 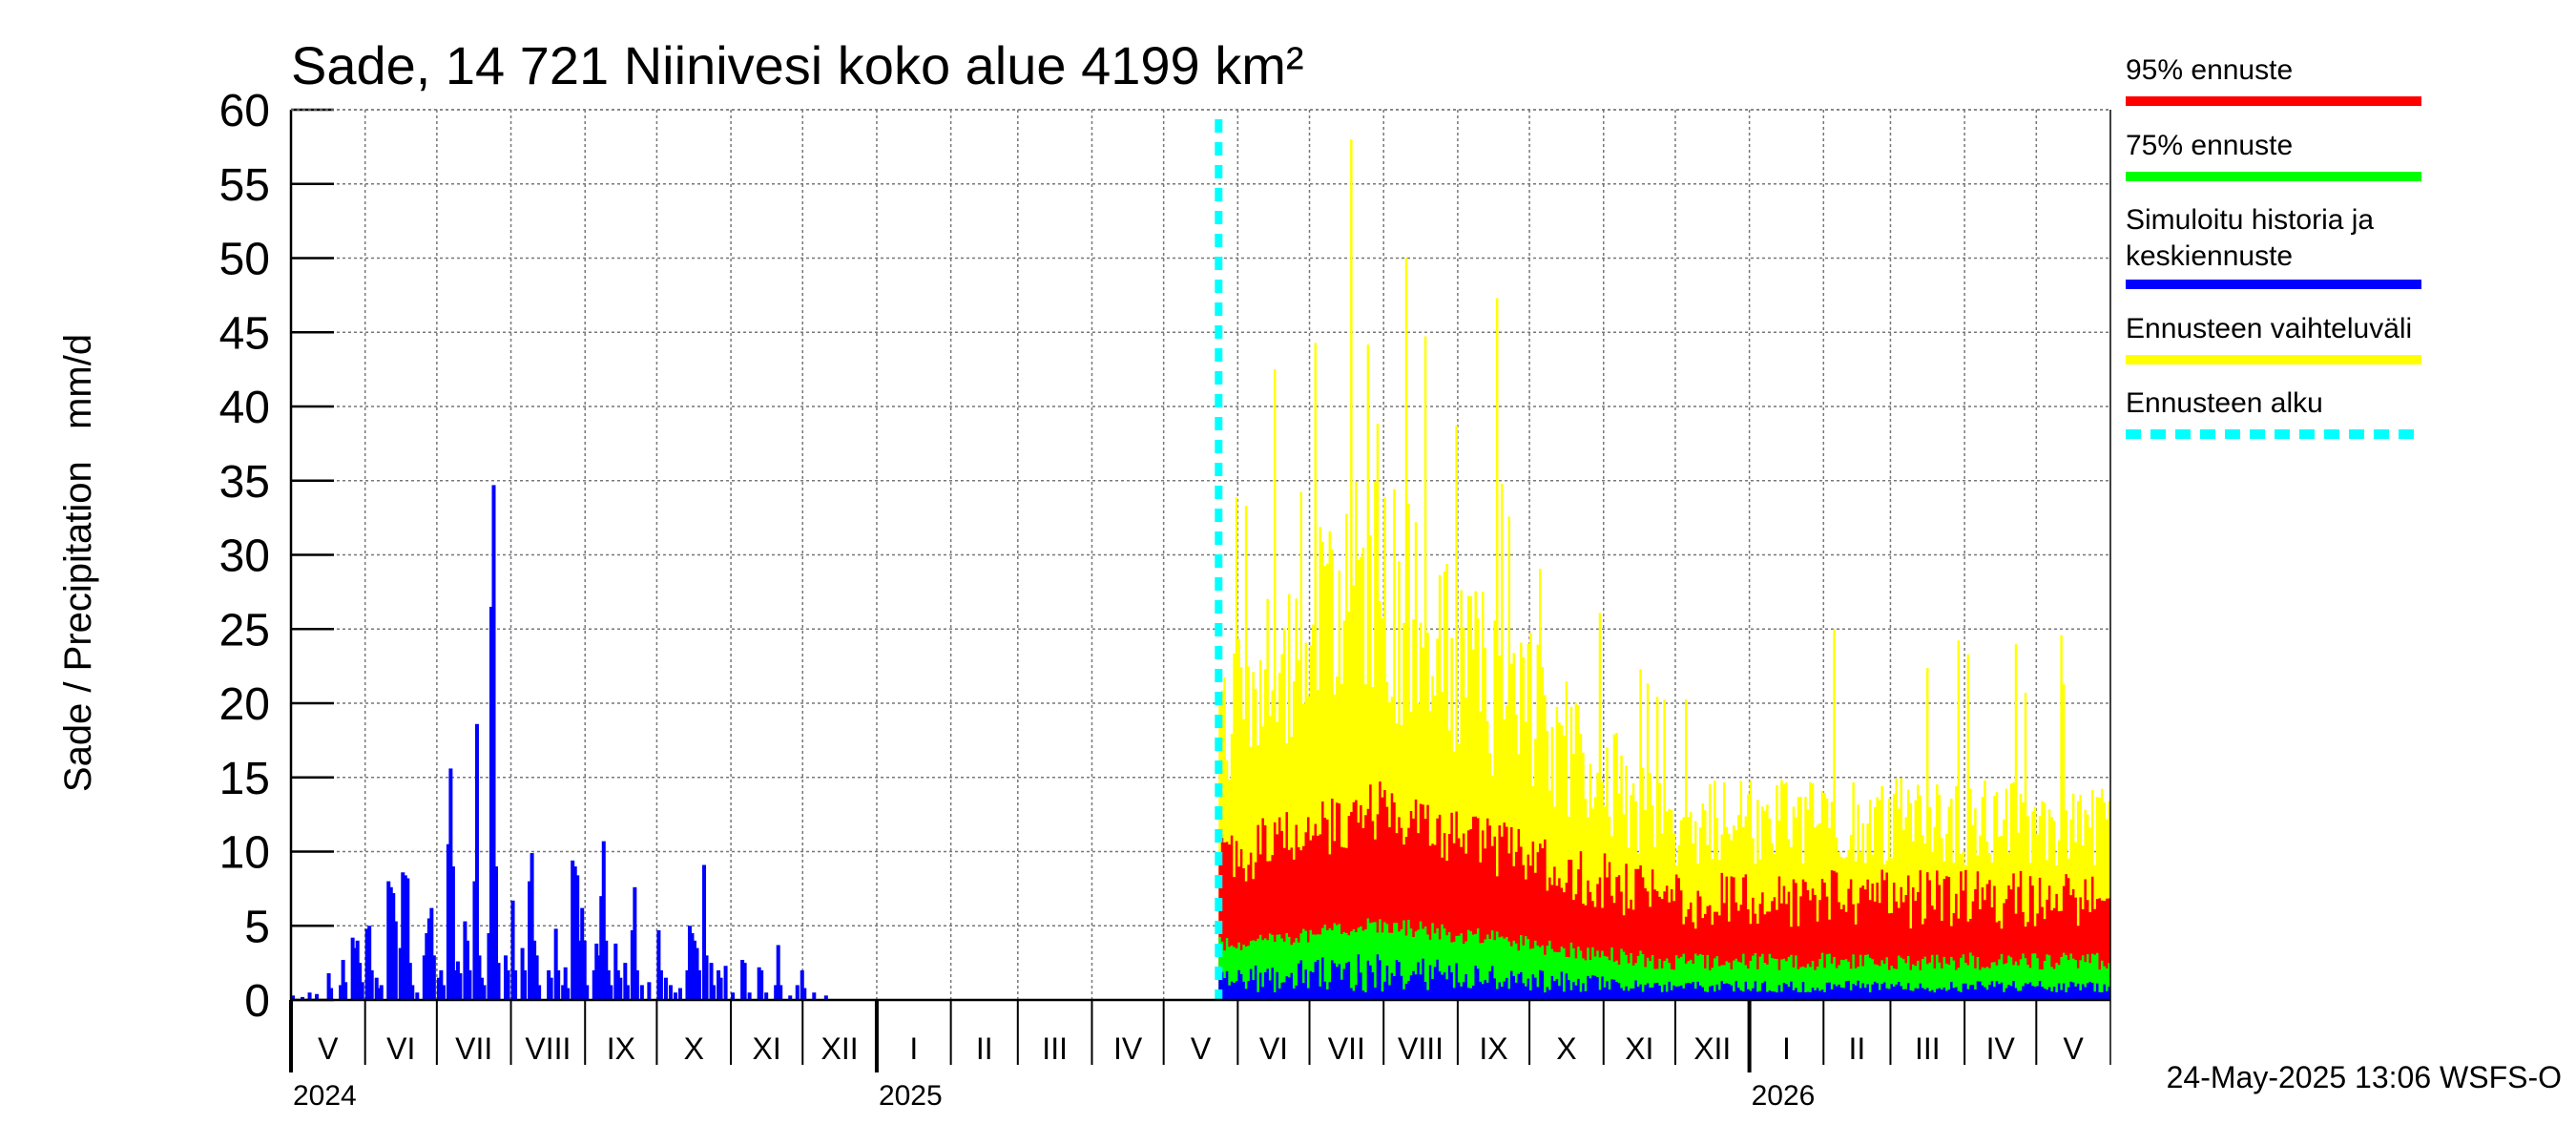 What do you see at coordinates (911, 1096) in the screenshot?
I see `year-label: 2025` at bounding box center [911, 1096].